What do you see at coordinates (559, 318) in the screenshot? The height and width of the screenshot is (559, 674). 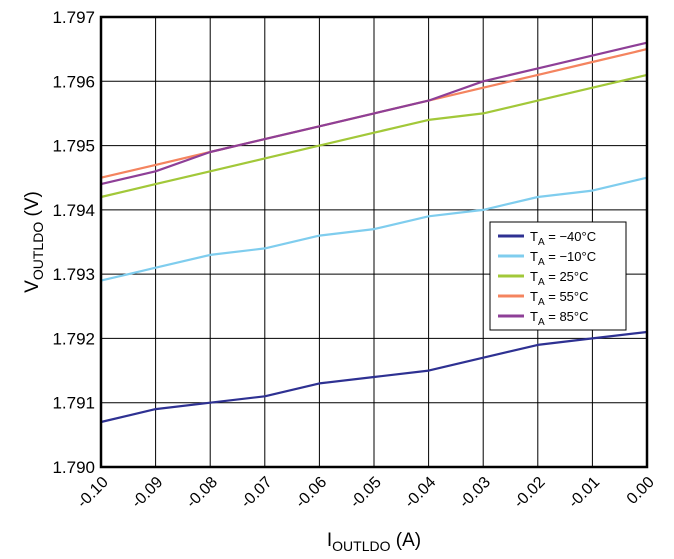 I see `legend-entry: TA = 85°C` at bounding box center [559, 318].